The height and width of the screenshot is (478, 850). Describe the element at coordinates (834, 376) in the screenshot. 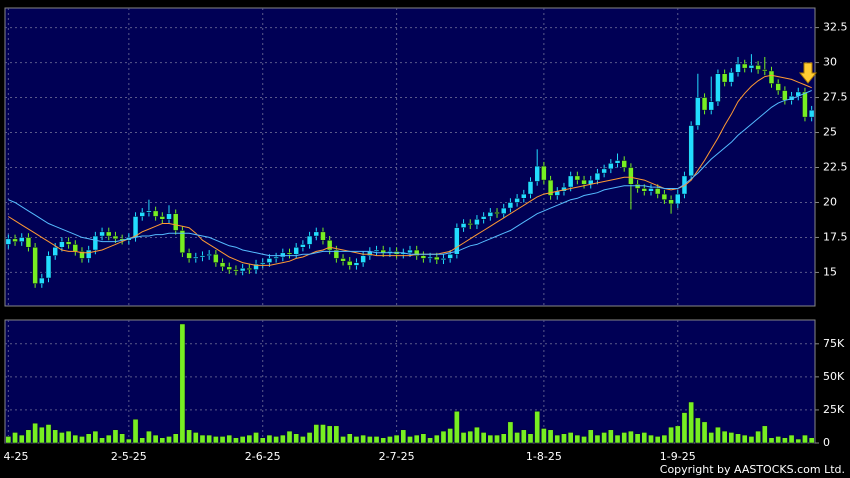

I see `y-tick-label: 50K` at that location.